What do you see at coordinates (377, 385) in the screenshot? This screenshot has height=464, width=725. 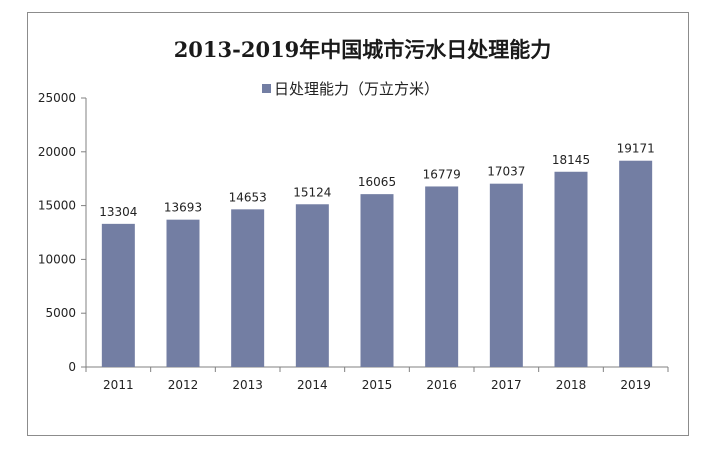 I see `x-tick-label: 2015` at bounding box center [377, 385].